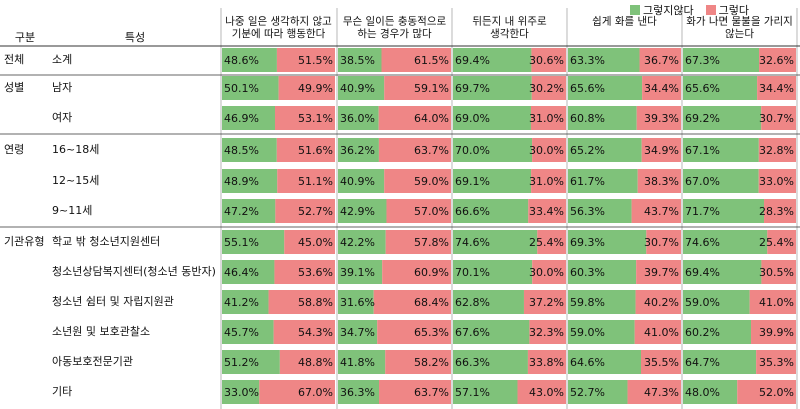 The image size is (800, 409). Describe the element at coordinates (62, 87) in the screenshot. I see `row-label: 남자` at that location.